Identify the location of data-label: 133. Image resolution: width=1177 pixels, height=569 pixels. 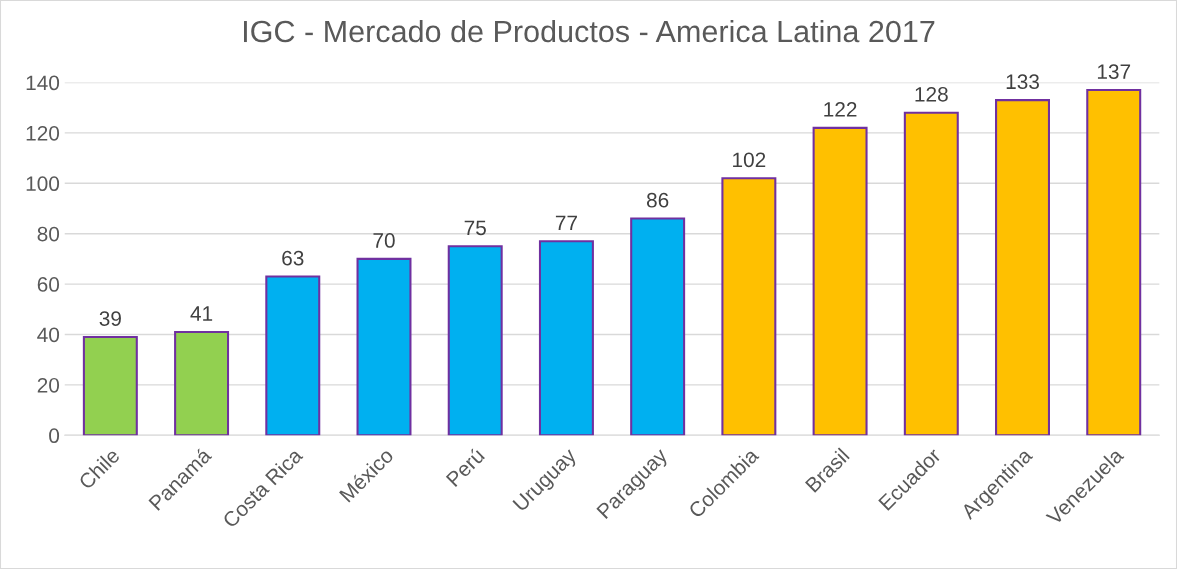
(1022, 82).